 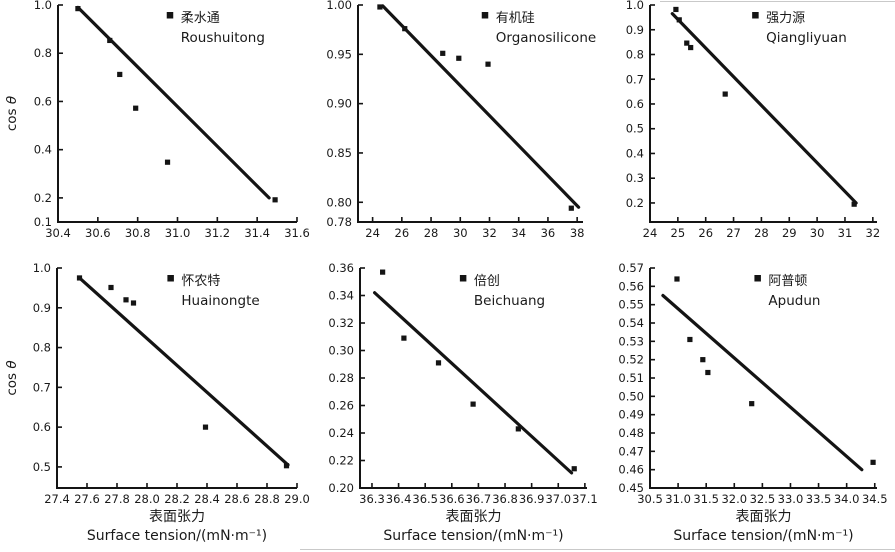 I want to click on legend-label-en: Organosilicone, so click(x=546, y=38).